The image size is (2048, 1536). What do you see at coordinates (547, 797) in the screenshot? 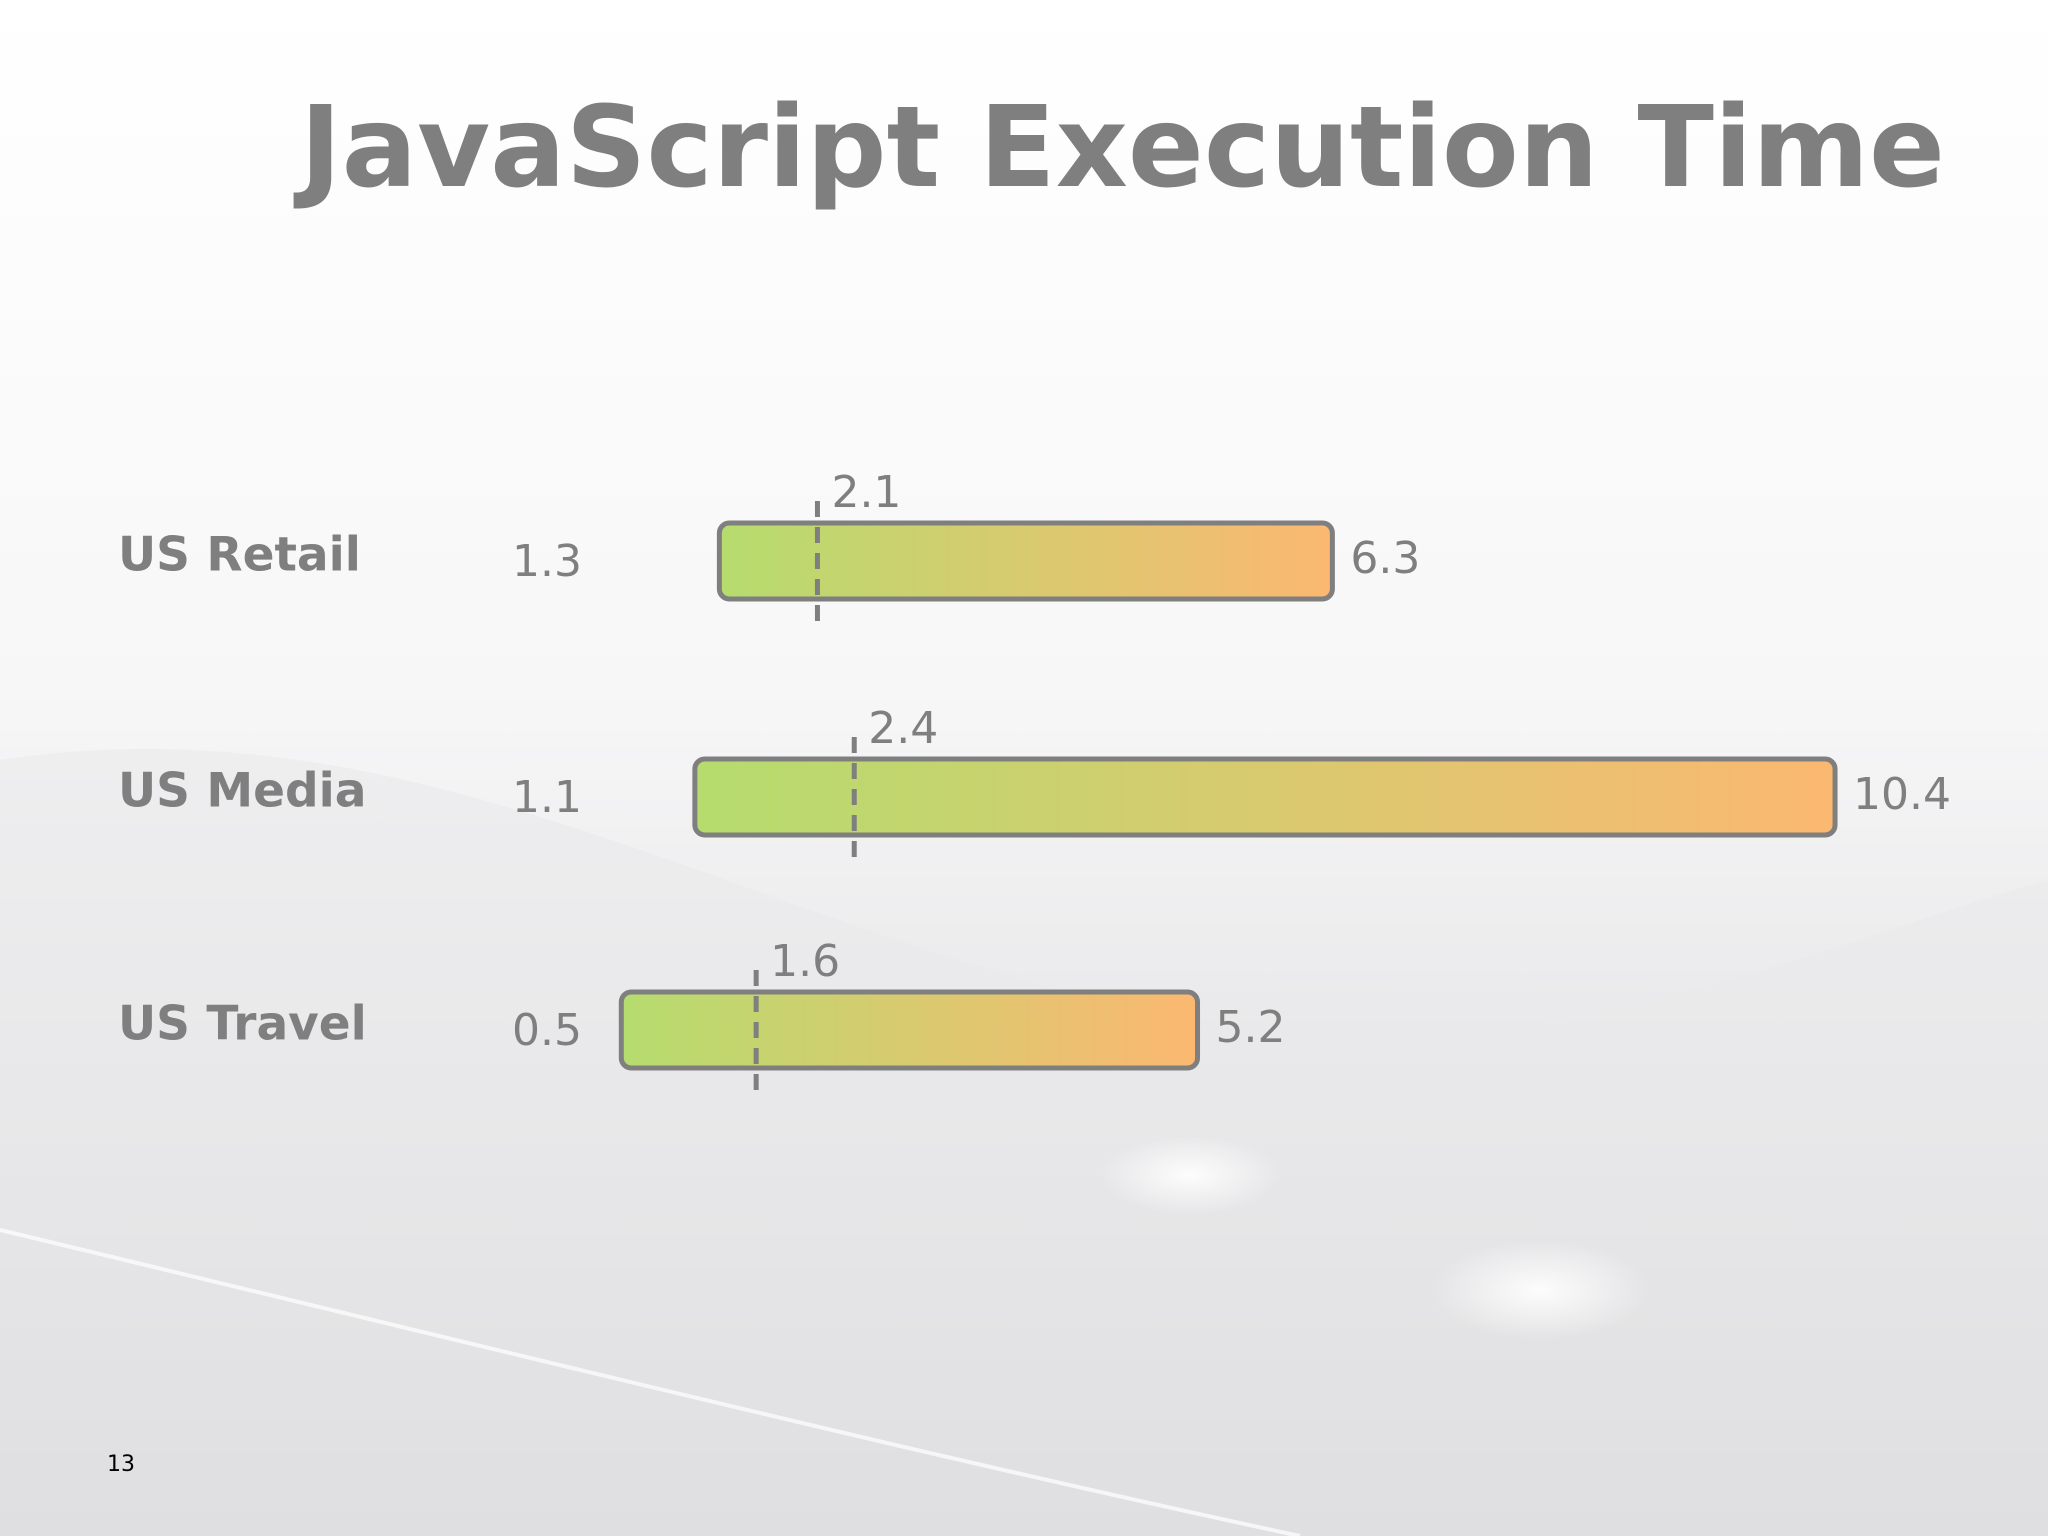
I see `low-label: 1.1` at bounding box center [547, 797].